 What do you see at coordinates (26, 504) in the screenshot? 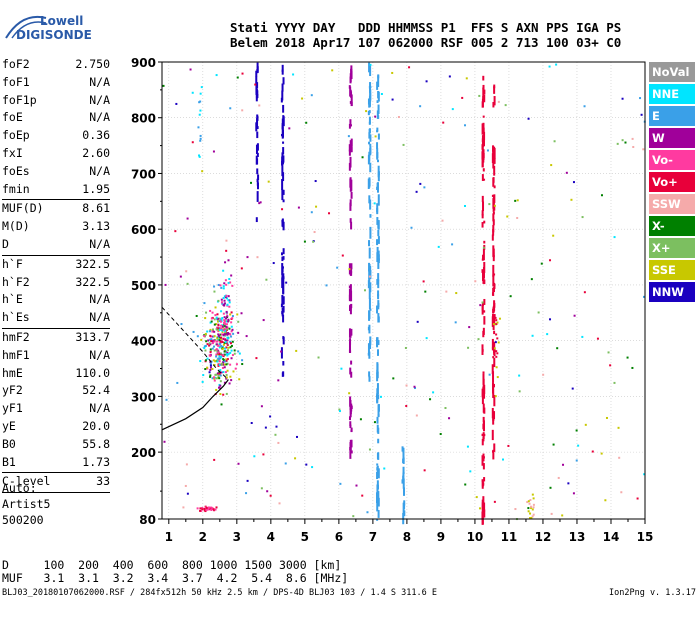
I see `auto-program: Artist5` at bounding box center [26, 504].